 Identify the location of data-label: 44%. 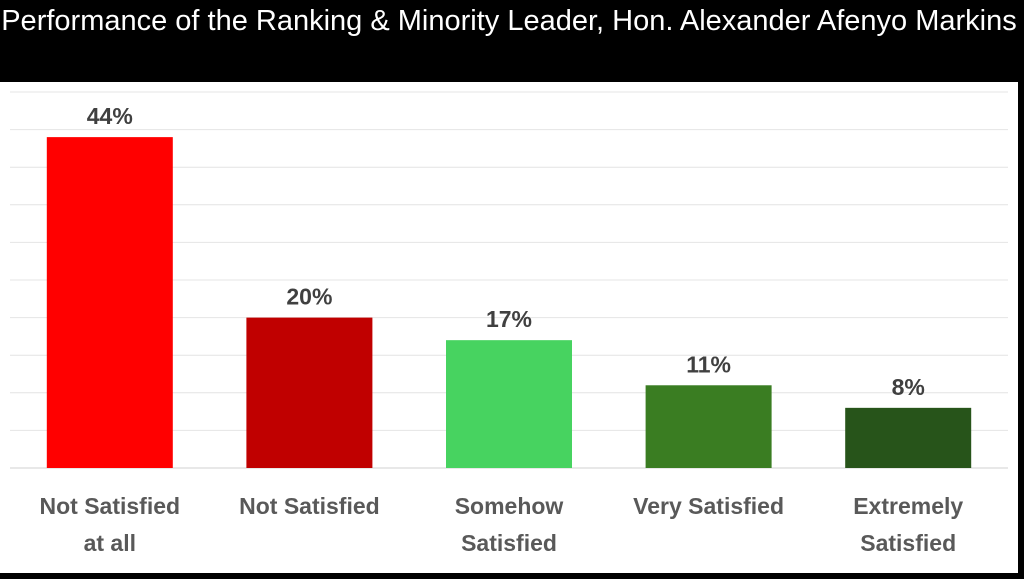
(110, 116).